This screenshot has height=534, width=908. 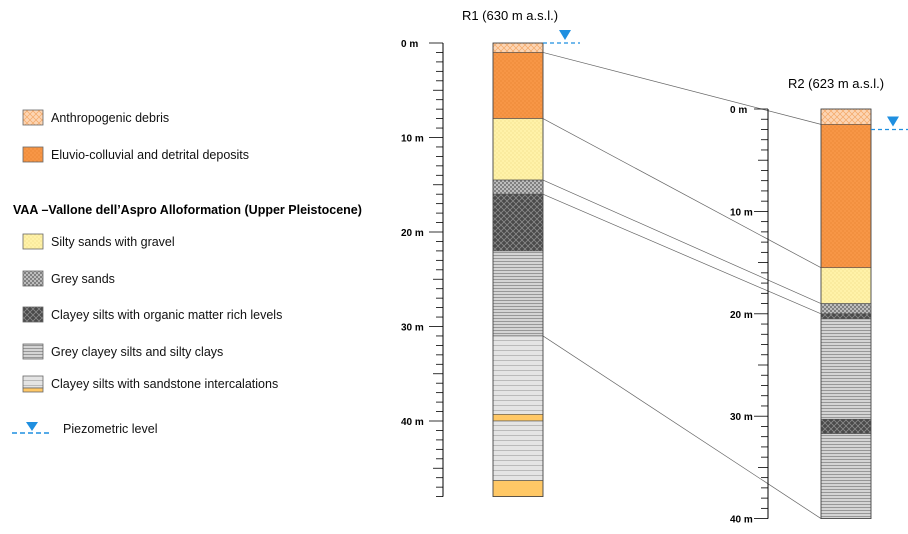 I want to click on legend-item-eluvio: Eluvio-colluvial and detrital deposits, so click(x=135, y=154).